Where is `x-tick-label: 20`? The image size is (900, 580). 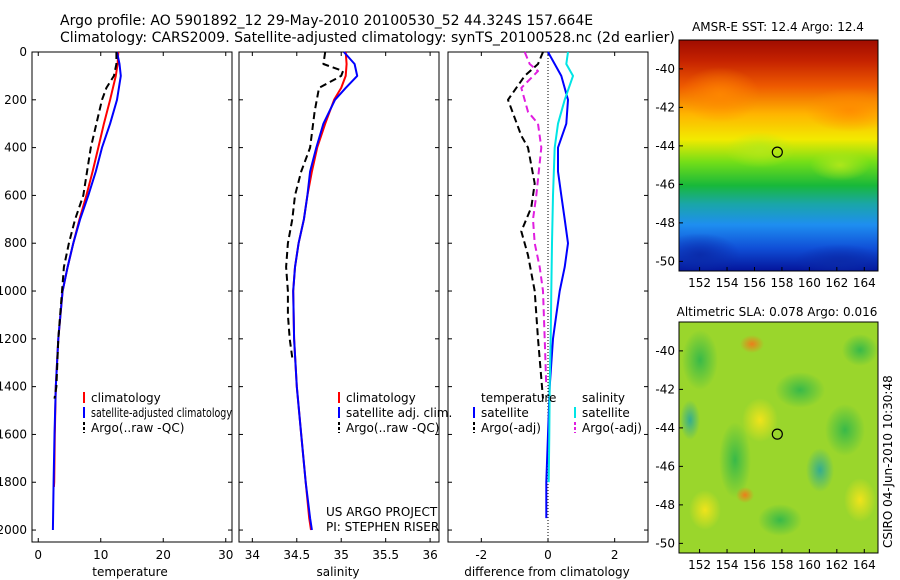
x-tick-label: 20 is located at coordinates (163, 555).